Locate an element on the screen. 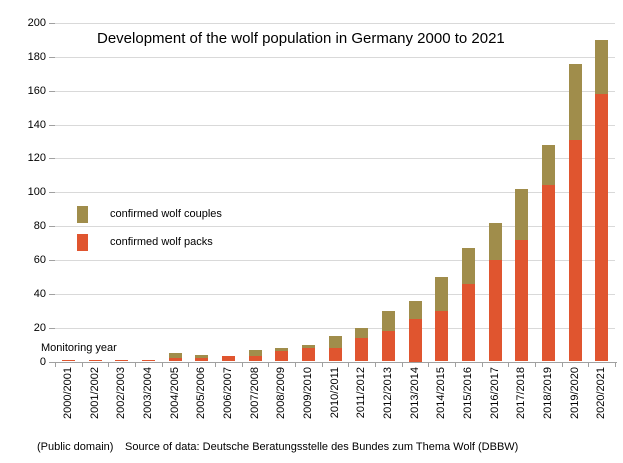 The height and width of the screenshot is (463, 623). x-tick-label: 2003/2004 is located at coordinates (147, 393).